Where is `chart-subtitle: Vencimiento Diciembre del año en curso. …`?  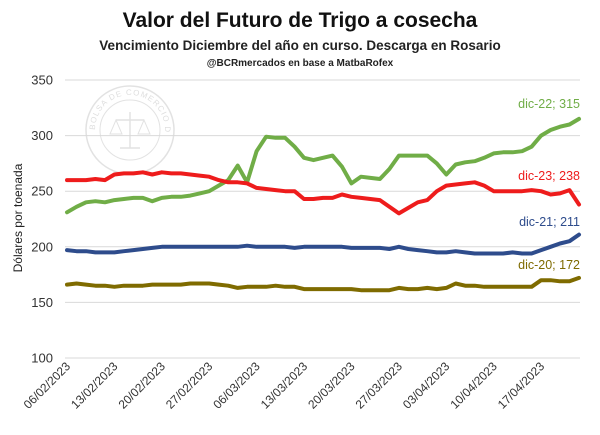 chart-subtitle: Vencimiento Diciembre del año en curso. … is located at coordinates (299, 45).